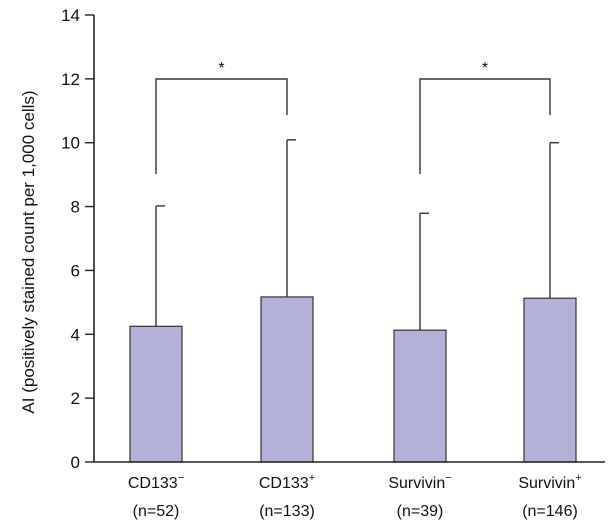 The height and width of the screenshot is (524, 609). I want to click on y-tick-label: 6, so click(75, 270).